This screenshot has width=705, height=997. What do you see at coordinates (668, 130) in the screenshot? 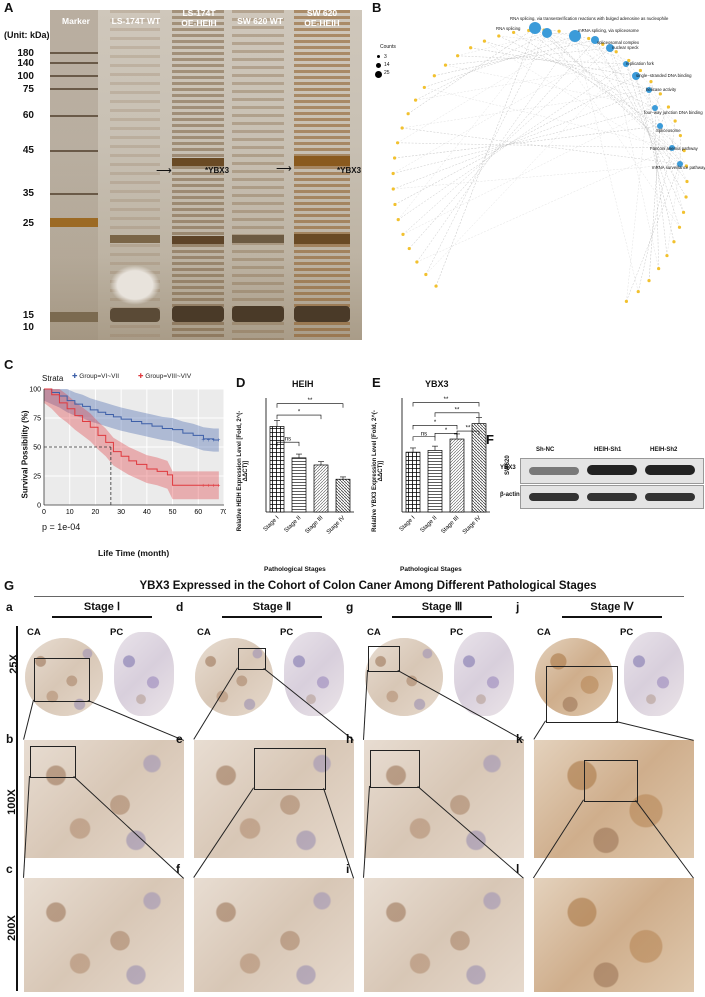
I see `term-label-9: Spliceosome` at bounding box center [668, 130].